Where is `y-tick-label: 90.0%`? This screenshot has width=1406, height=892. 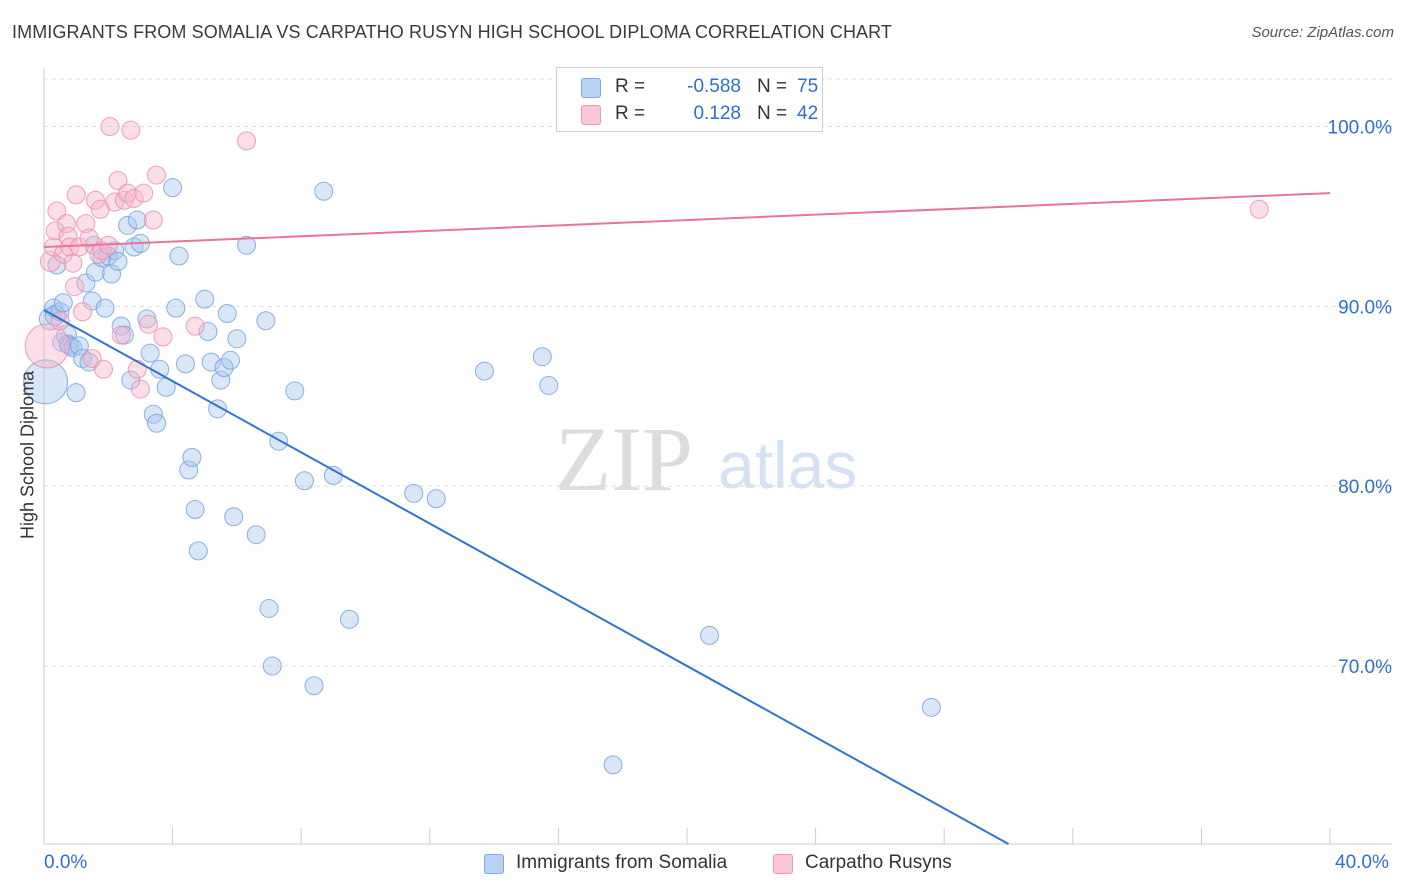 y-tick-label: 90.0% is located at coordinates (1365, 307).